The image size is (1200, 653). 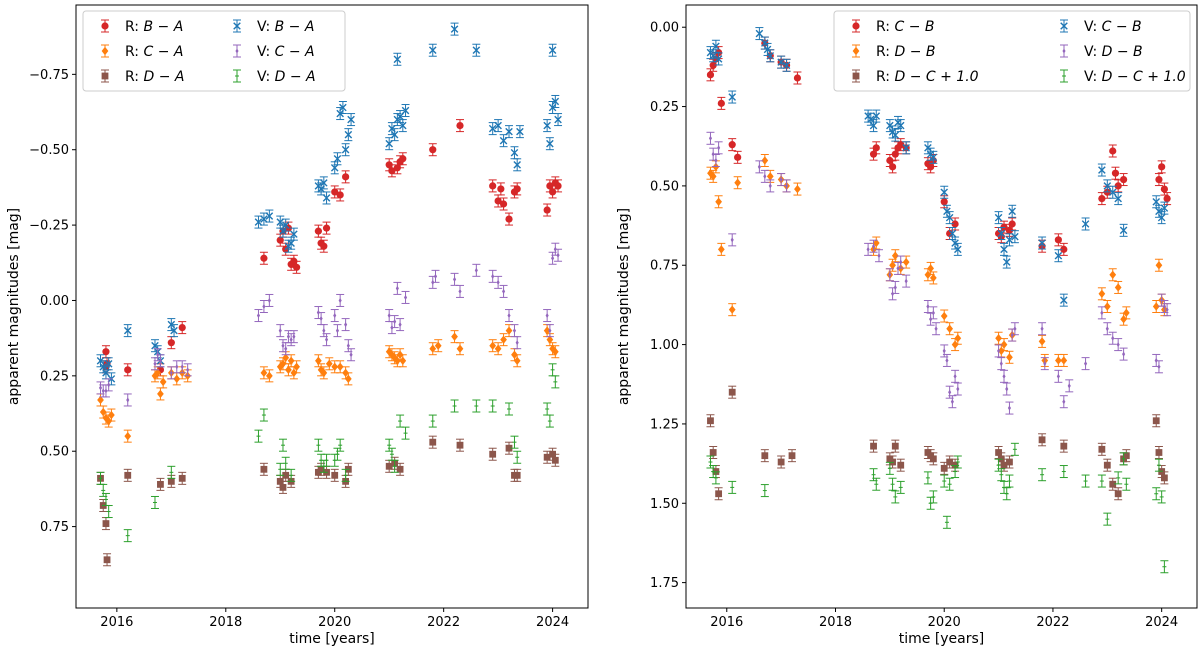 What do you see at coordinates (1113, 27) in the screenshot?
I see `right-legend-label: V: C − B` at bounding box center [1113, 27].